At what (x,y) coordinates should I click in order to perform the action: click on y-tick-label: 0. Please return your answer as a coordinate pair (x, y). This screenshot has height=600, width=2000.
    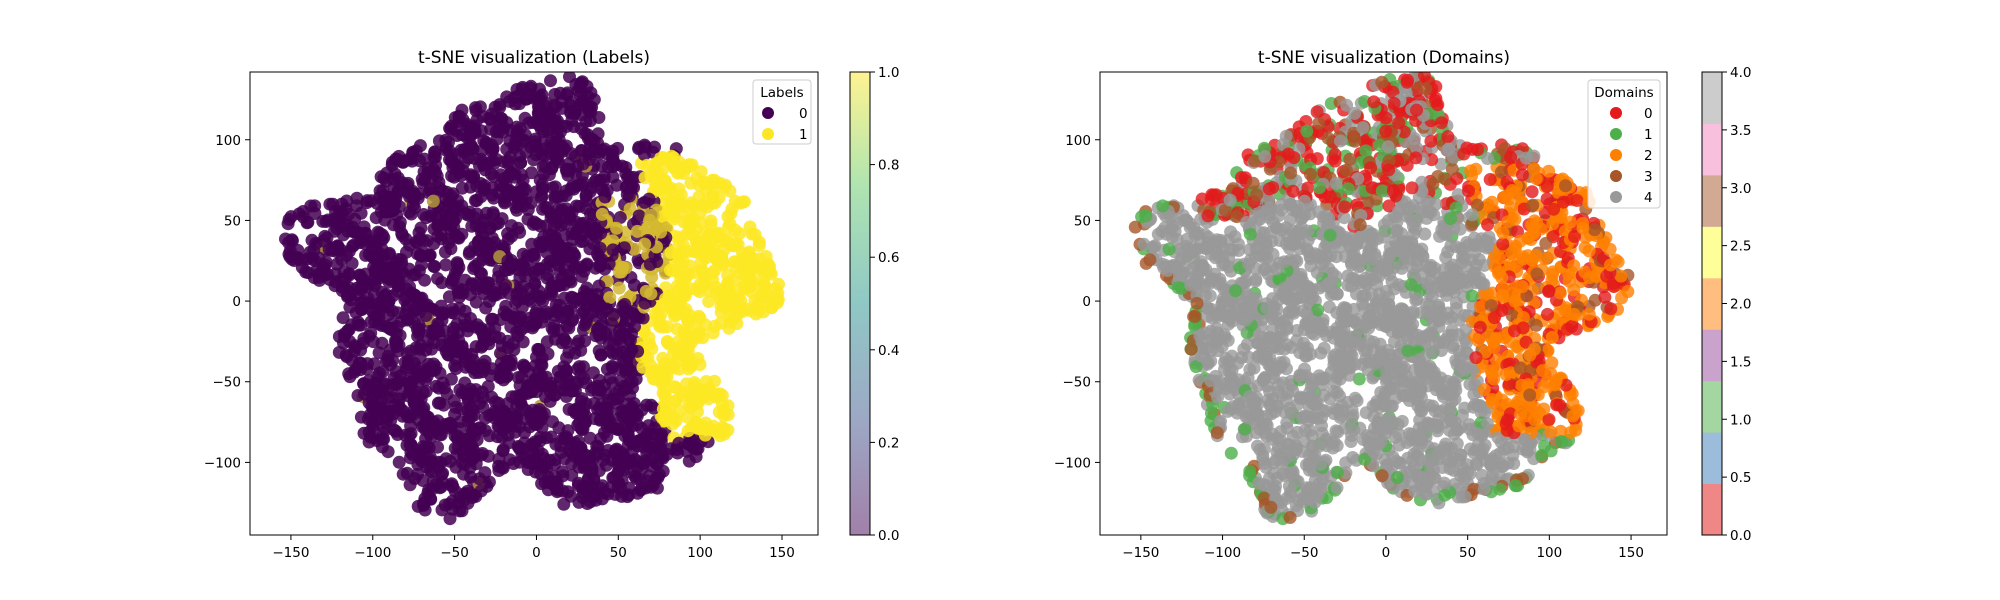
    Looking at the image, I should click on (236, 302).